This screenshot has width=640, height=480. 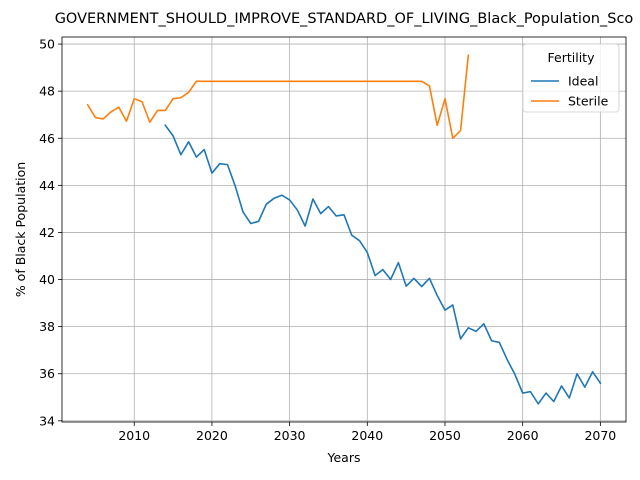 I want to click on y-tick-label: 34, so click(x=47, y=420).